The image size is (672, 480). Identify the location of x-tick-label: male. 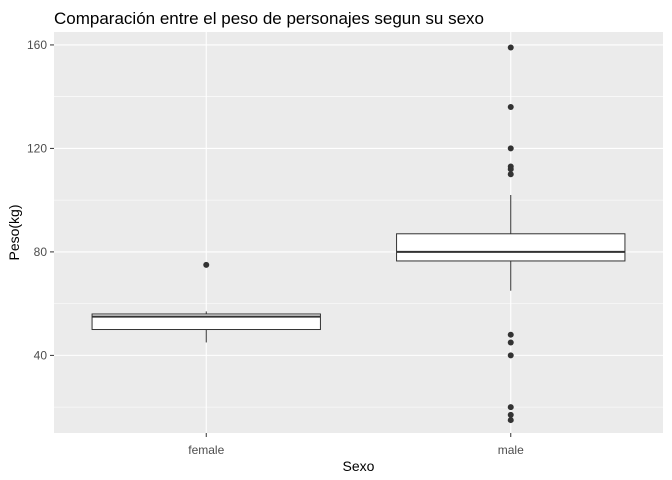
(511, 450).